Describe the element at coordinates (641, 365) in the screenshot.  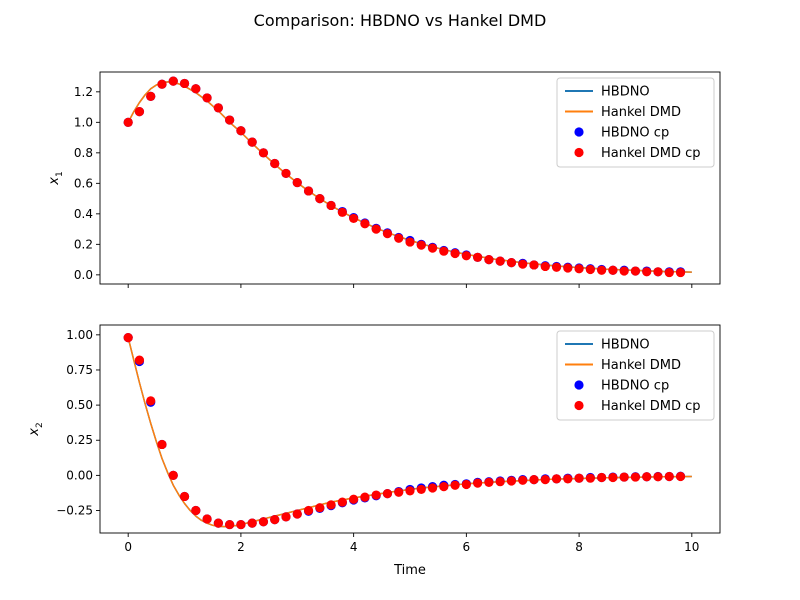
I see `c1-legend-label-hankel-dmd: Hankel DMD` at that location.